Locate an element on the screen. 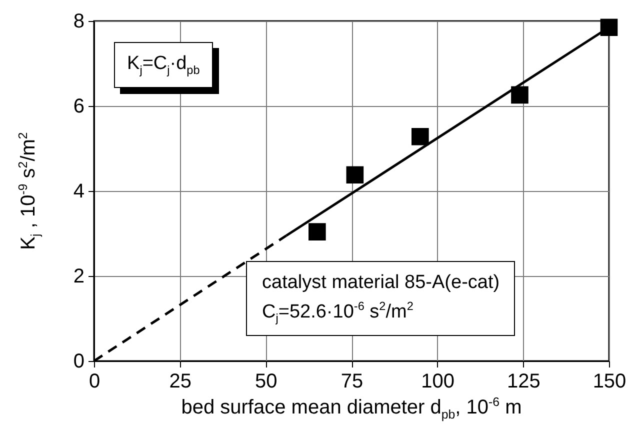 This screenshot has width=634, height=431. annotation: K$_{j}$=C$_{j}$·d$_{pb}$ is located at coordinates (163, 65).